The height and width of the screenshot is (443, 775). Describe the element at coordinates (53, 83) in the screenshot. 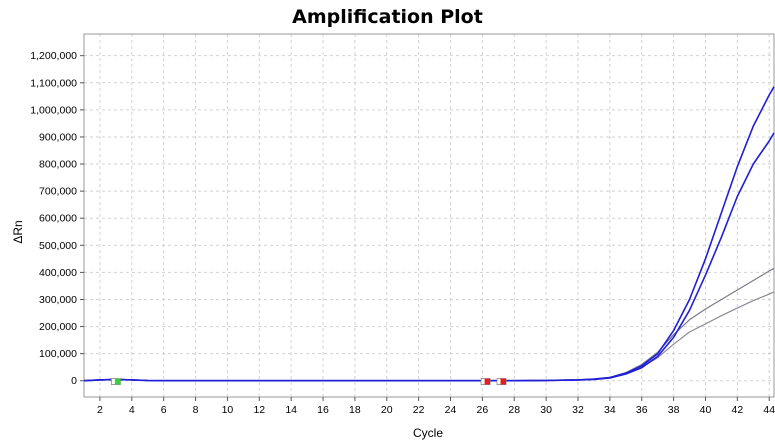

I see `y-tick-label: 1,100,000` at that location.